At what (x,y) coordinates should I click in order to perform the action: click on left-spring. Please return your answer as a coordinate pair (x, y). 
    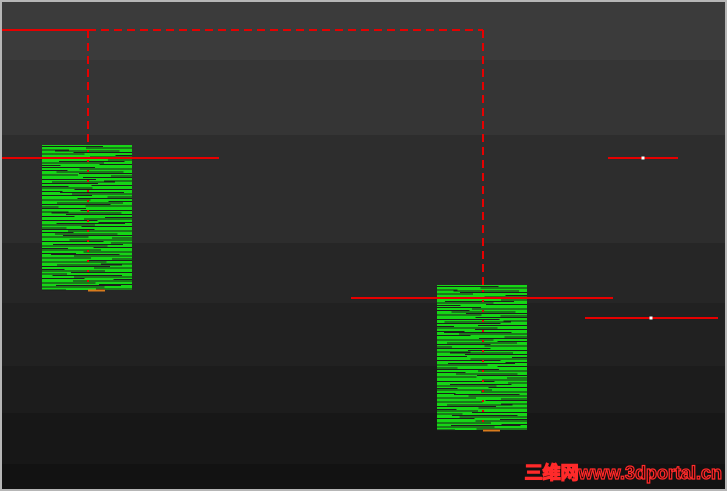
    Looking at the image, I should click on (87, 218).